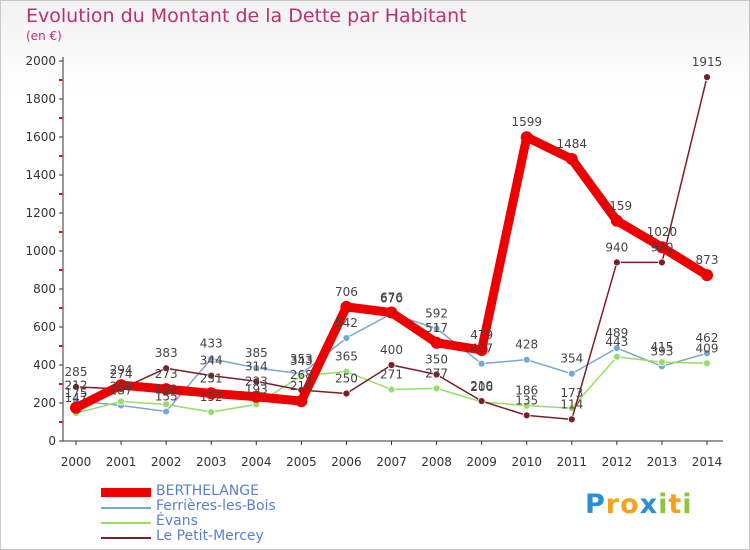 This screenshot has width=750, height=550. Describe the element at coordinates (211, 462) in the screenshot. I see `x-tick-label: 2003` at that location.